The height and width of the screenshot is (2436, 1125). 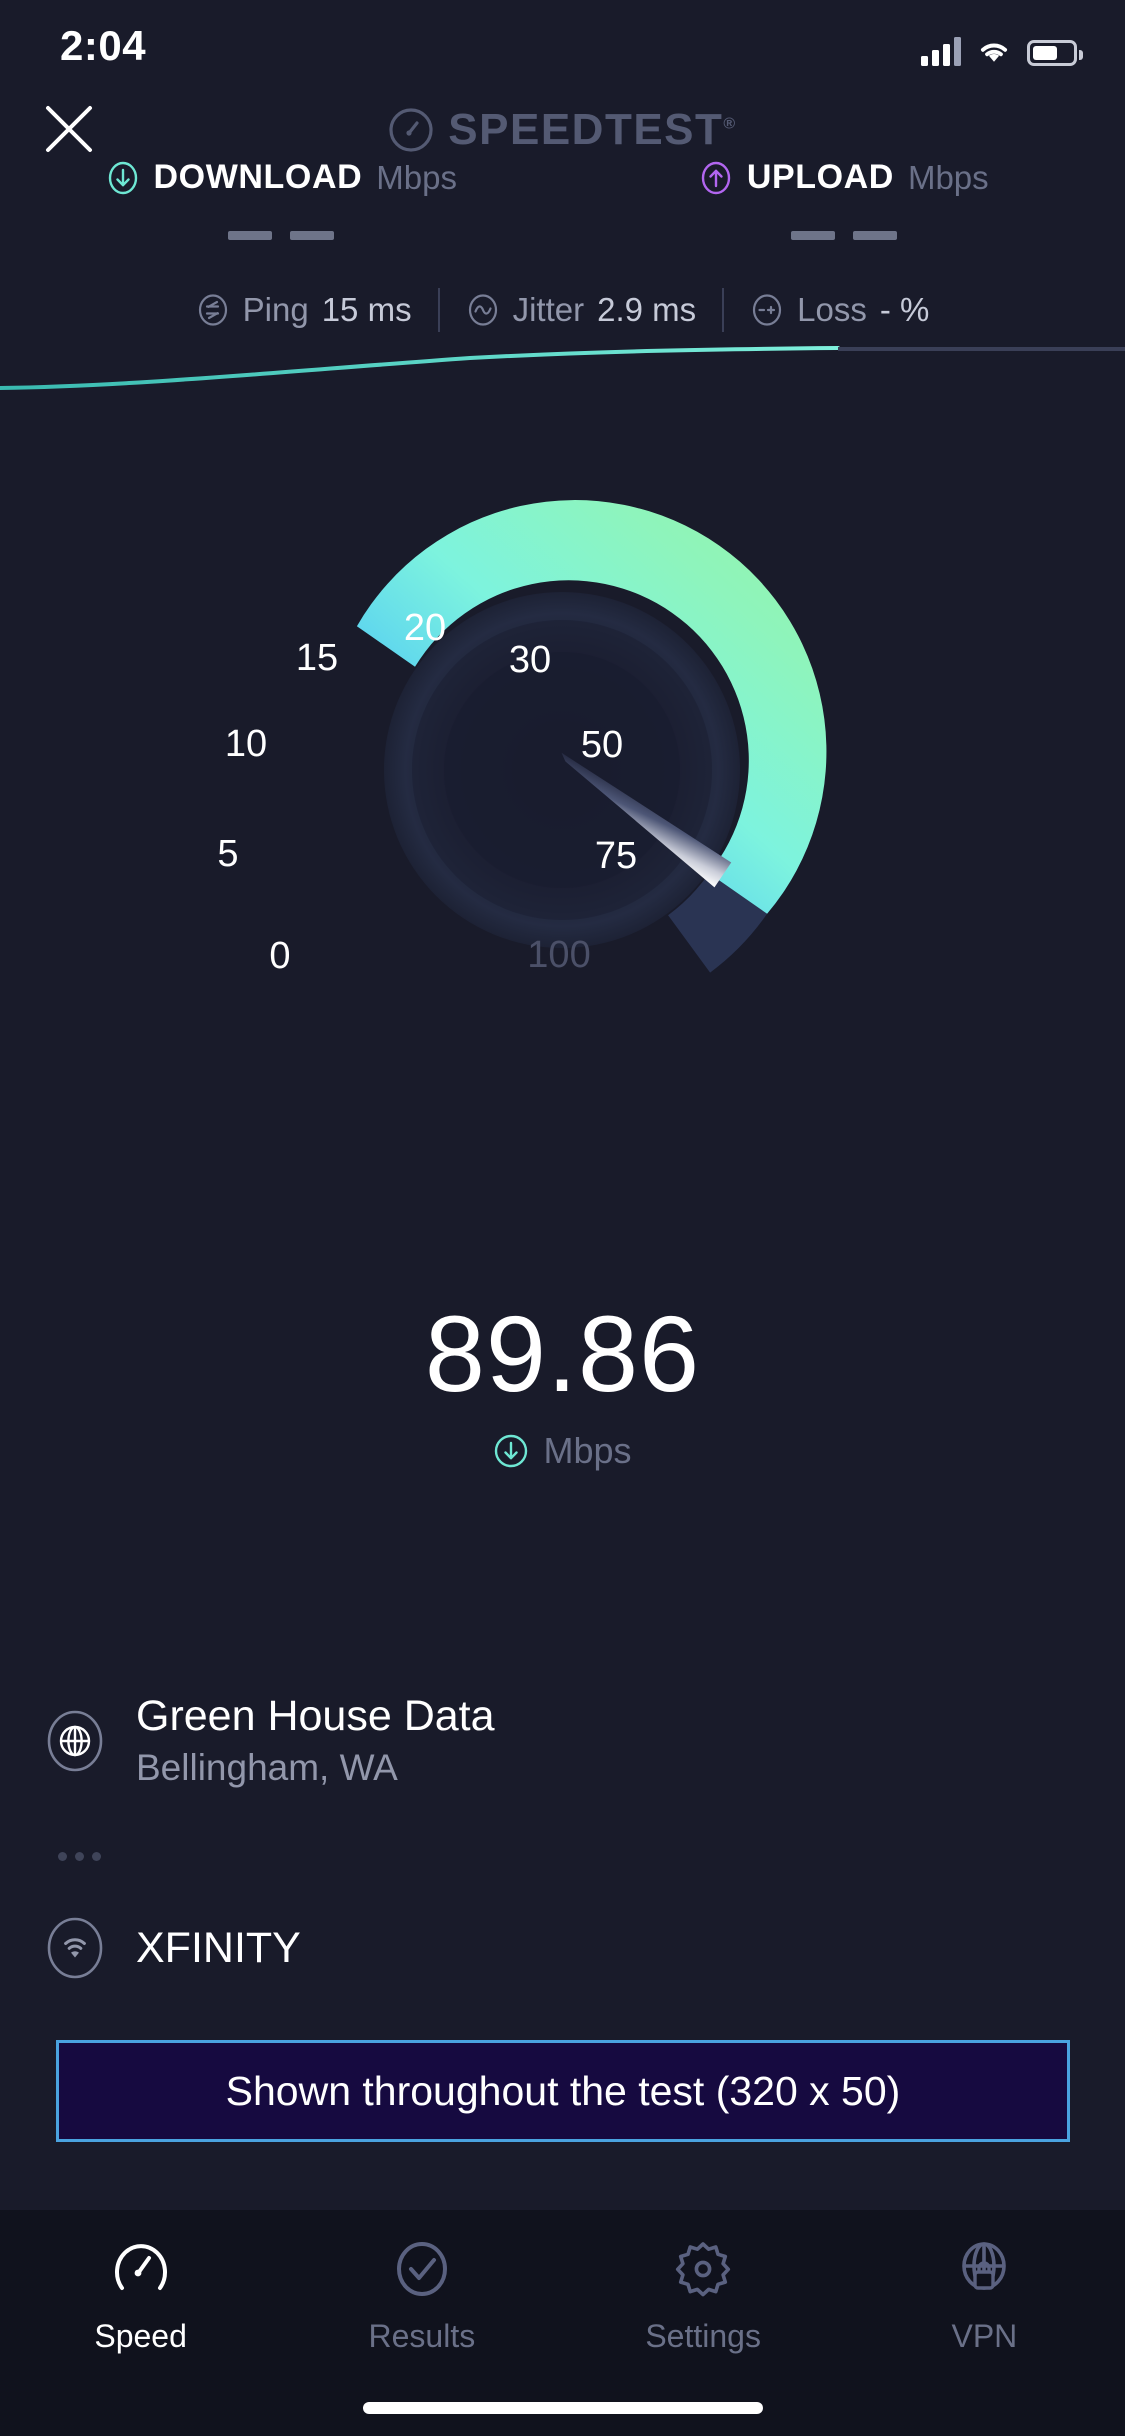 I want to click on brand-header: SPEEDTEST®, so click(x=562, y=130).